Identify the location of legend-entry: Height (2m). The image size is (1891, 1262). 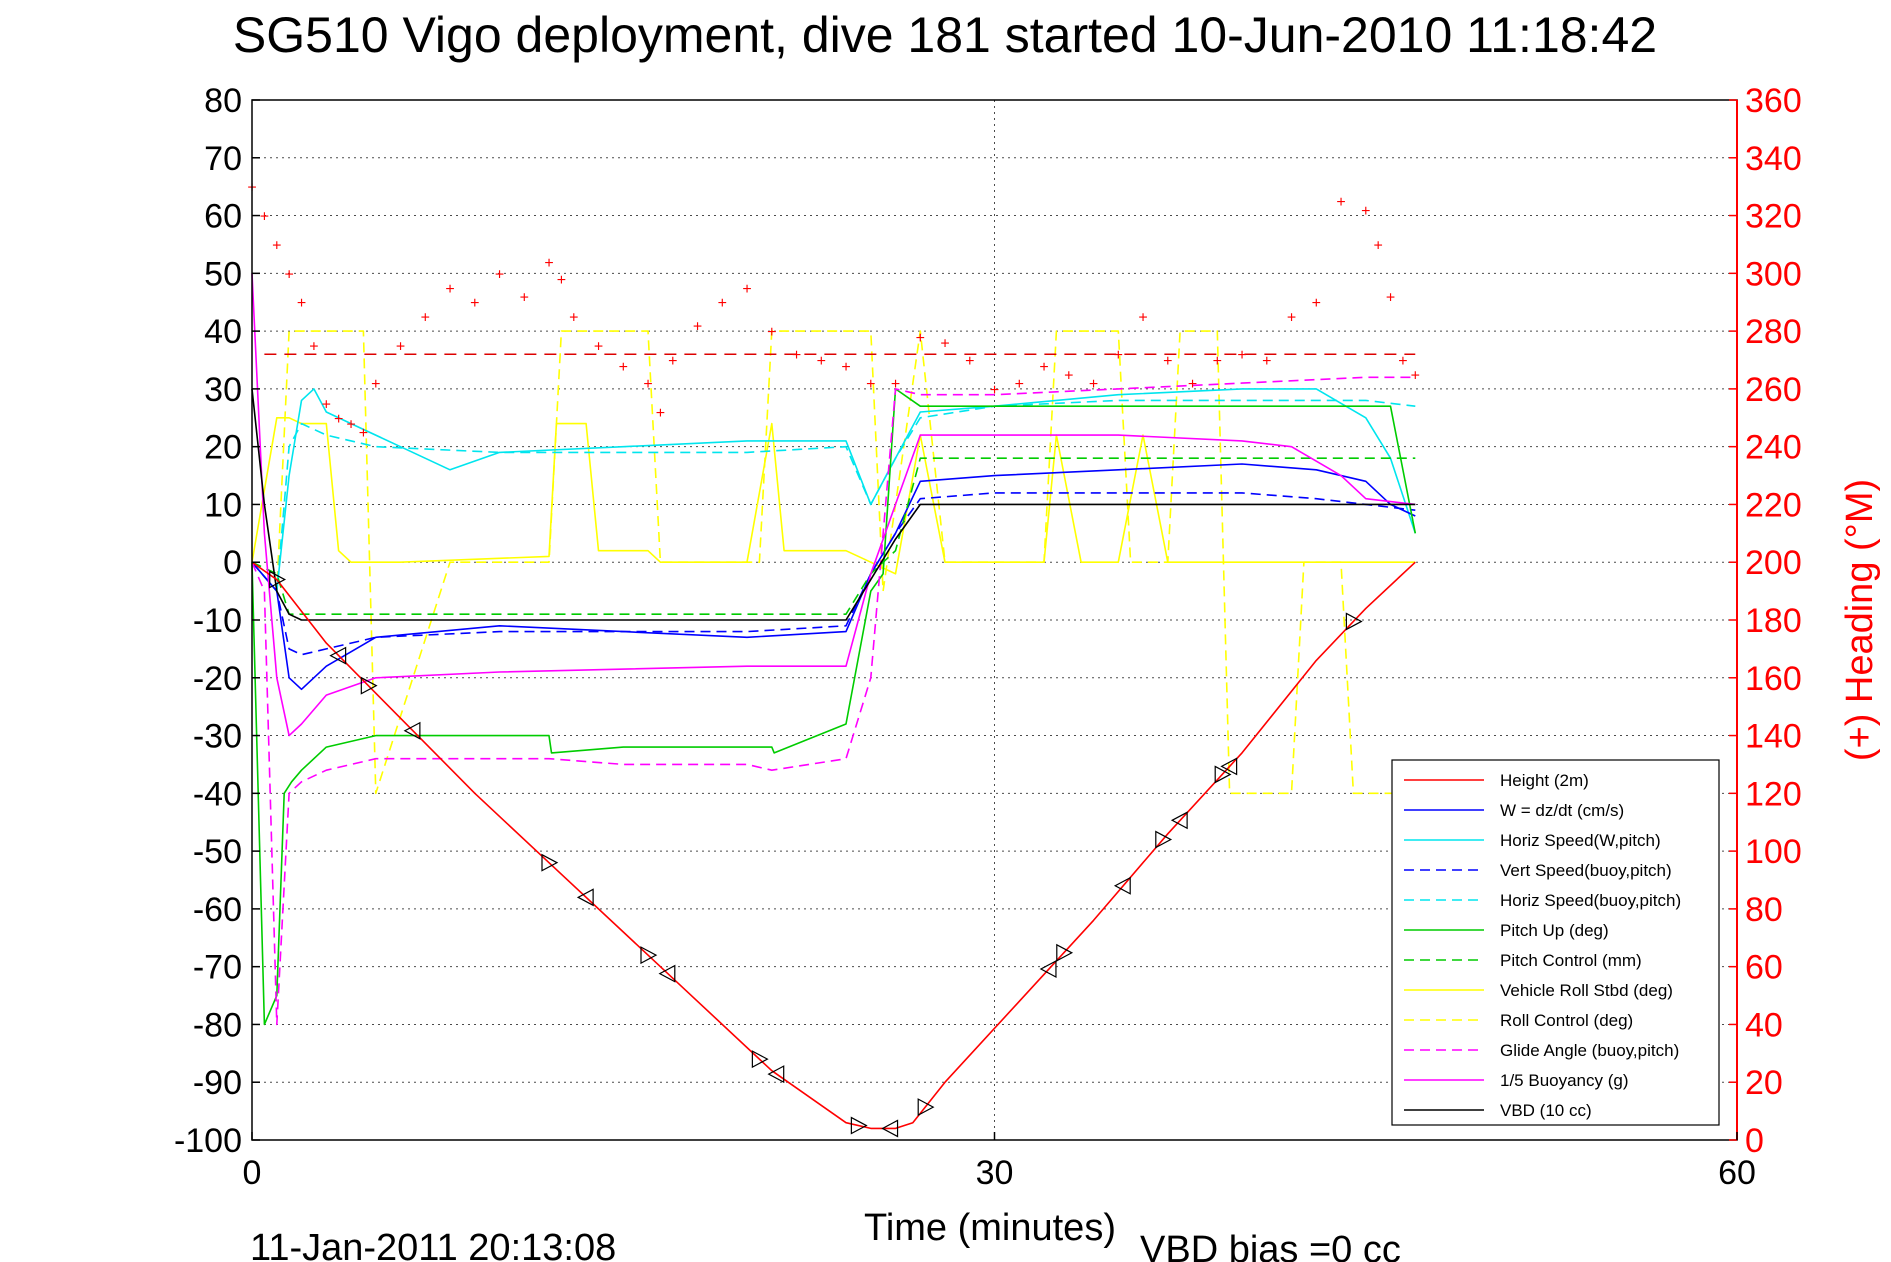
(1544, 780).